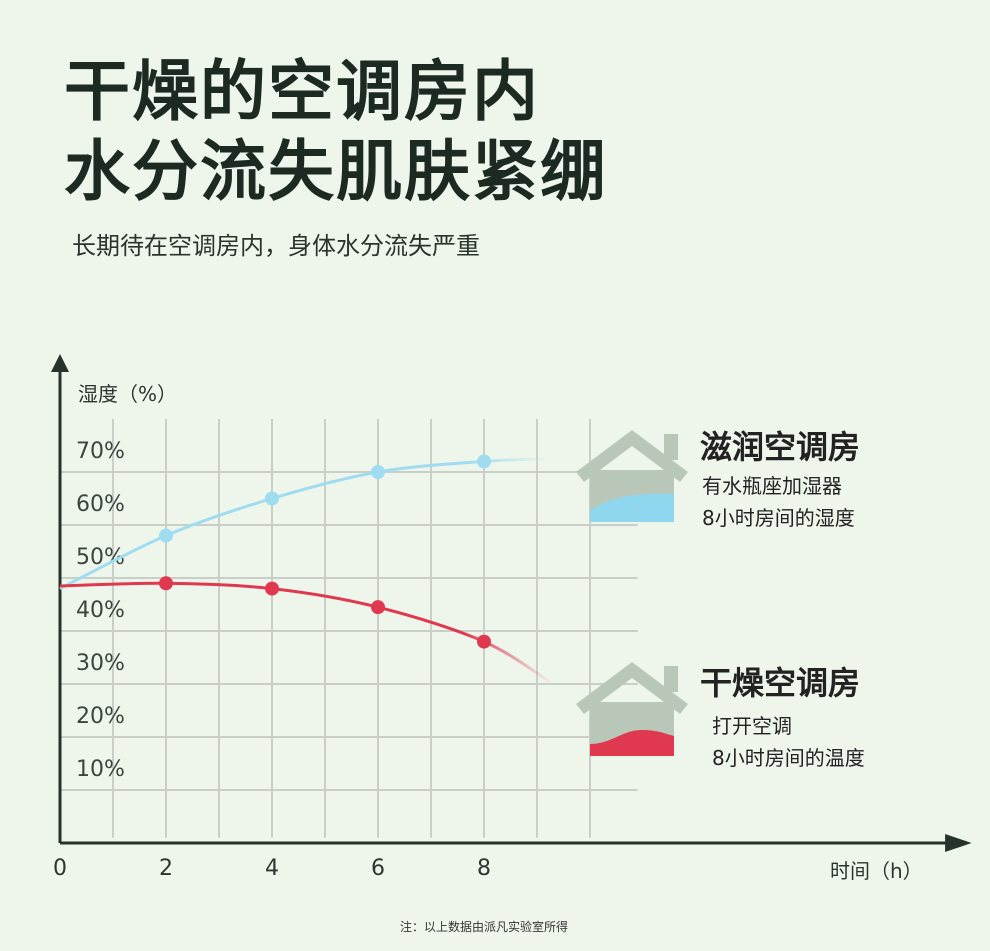 This screenshot has width=990, height=951. What do you see at coordinates (336, 132) in the screenshot?
I see `page-title: 干燥的空调房内 水分流失肌肤紧绷` at bounding box center [336, 132].